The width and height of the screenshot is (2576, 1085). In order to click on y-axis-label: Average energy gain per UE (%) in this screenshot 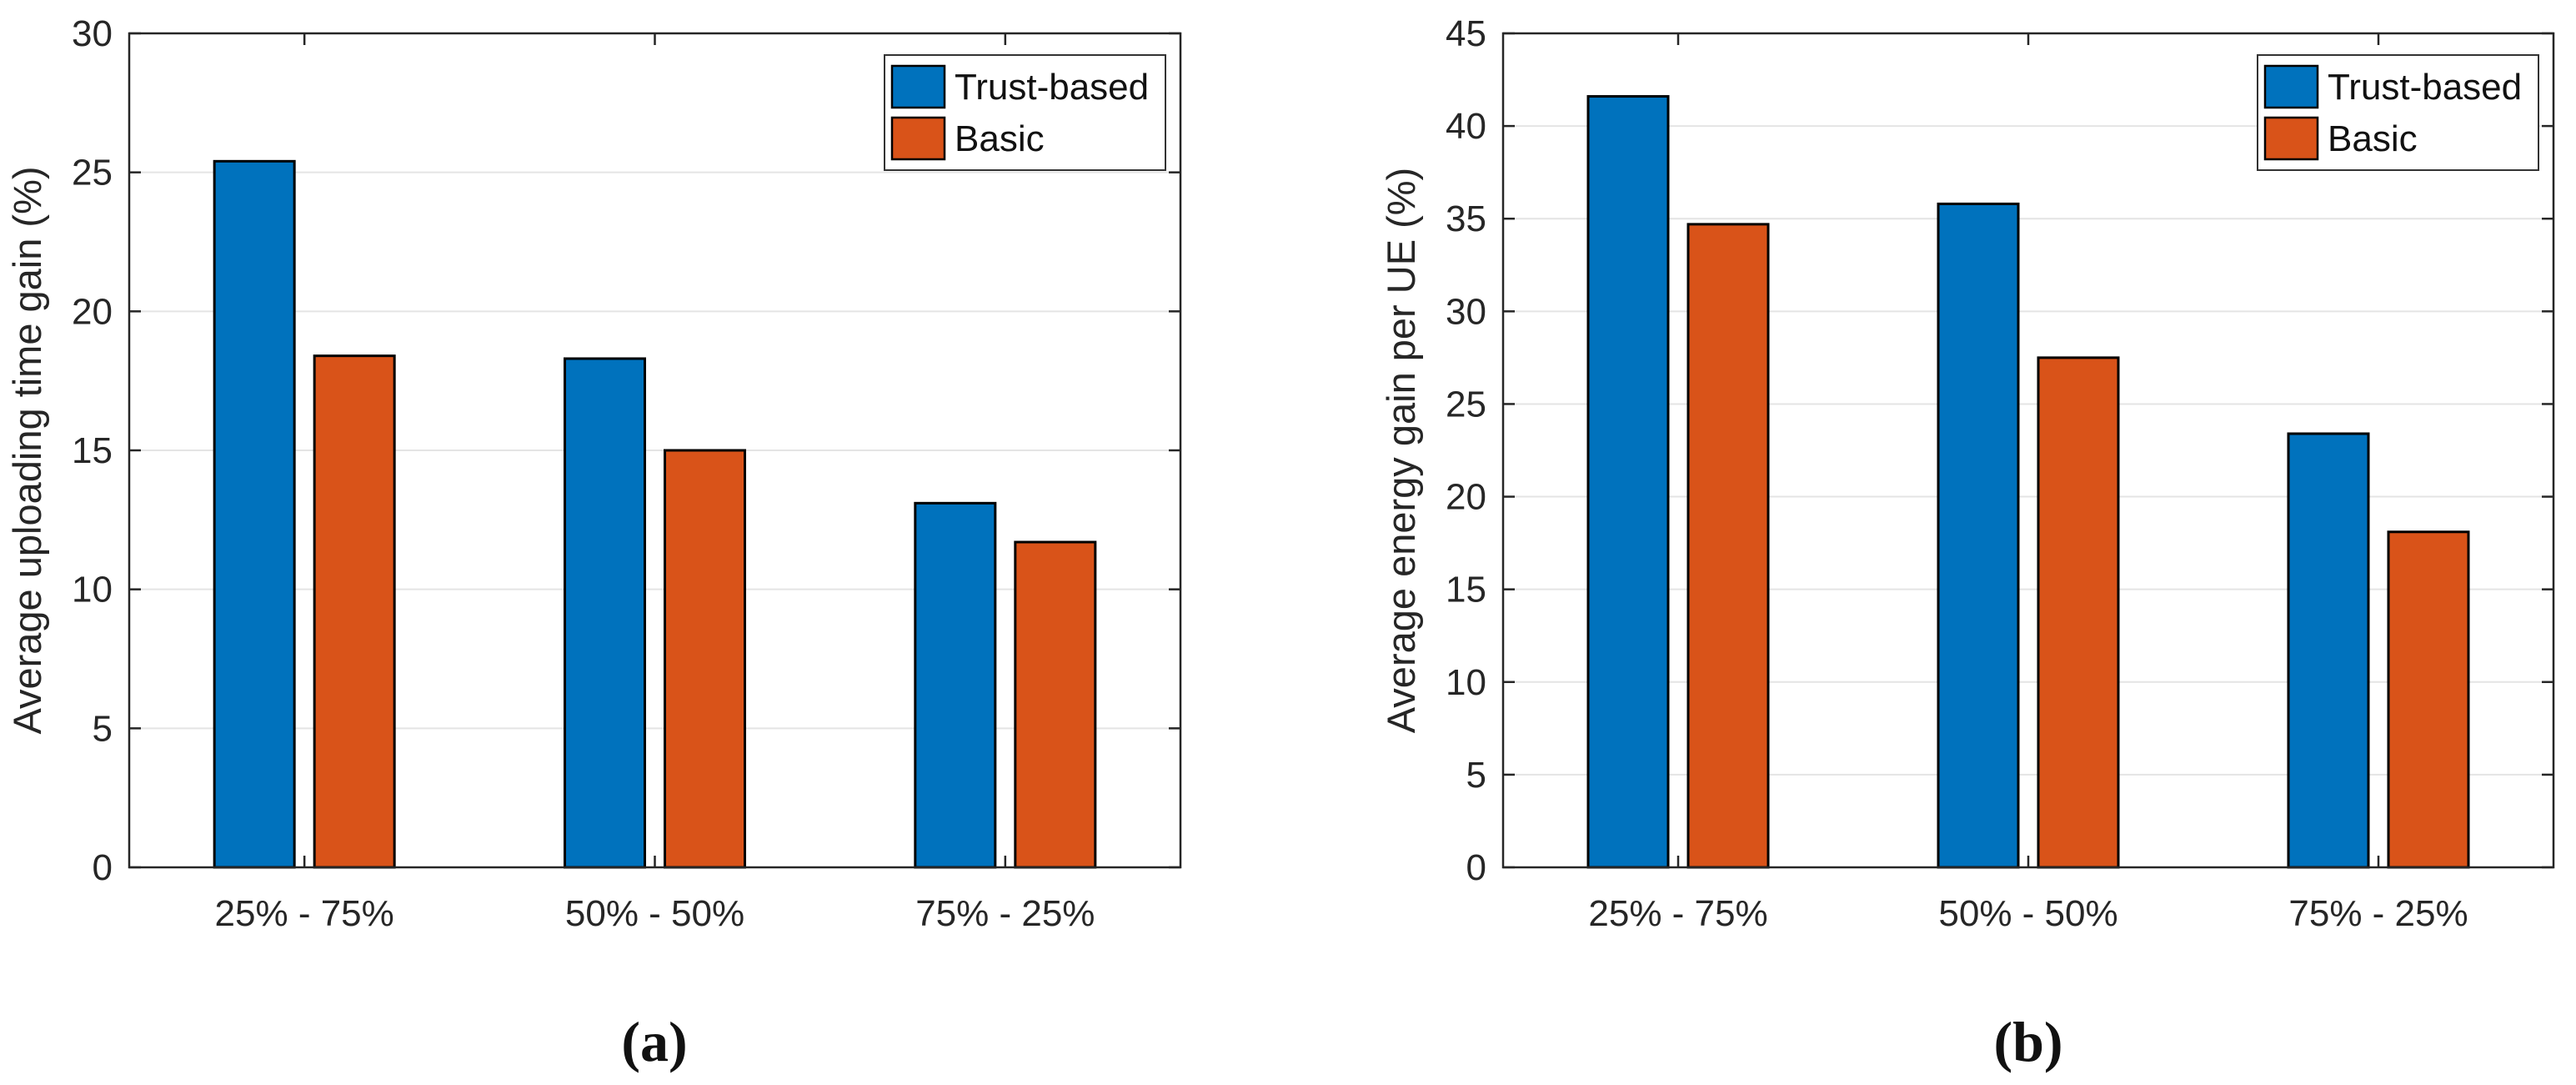, I will do `click(1401, 450)`.